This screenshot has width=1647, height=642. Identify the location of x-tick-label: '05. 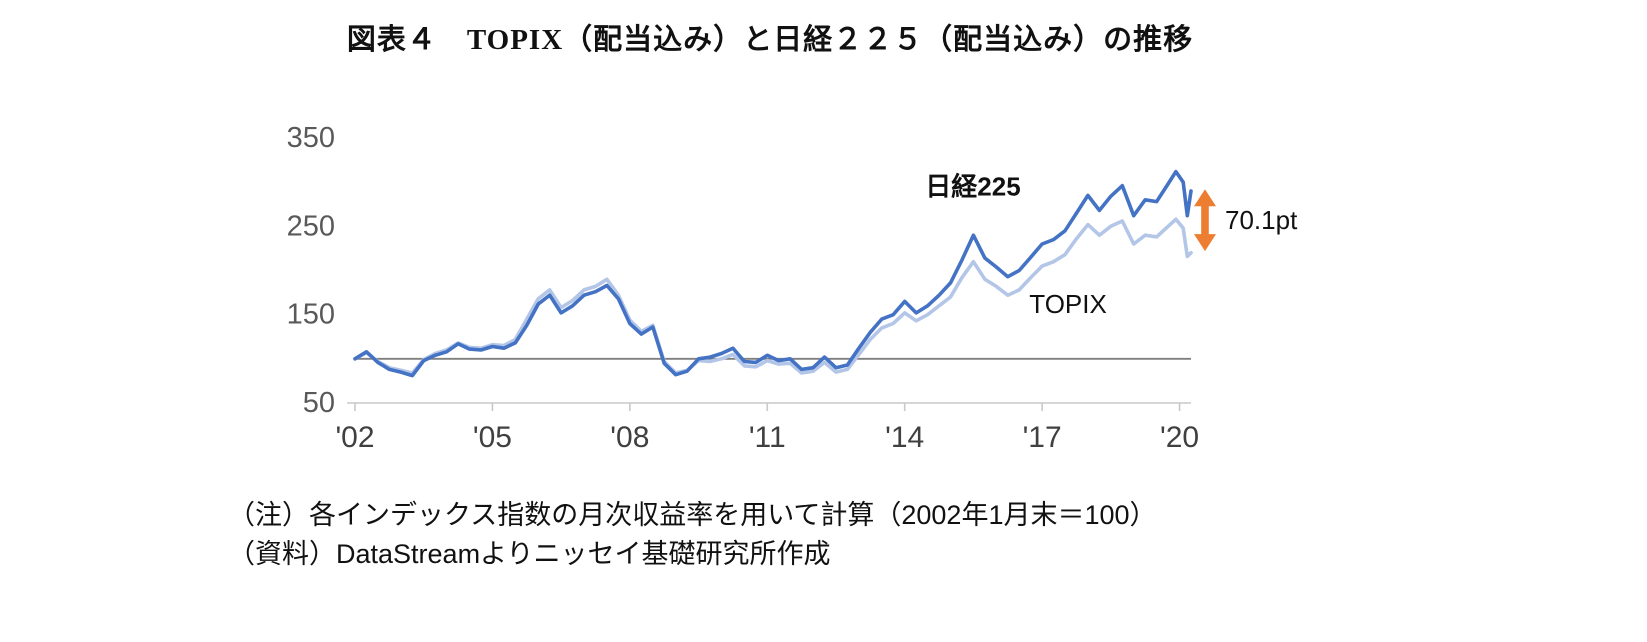
(492, 437).